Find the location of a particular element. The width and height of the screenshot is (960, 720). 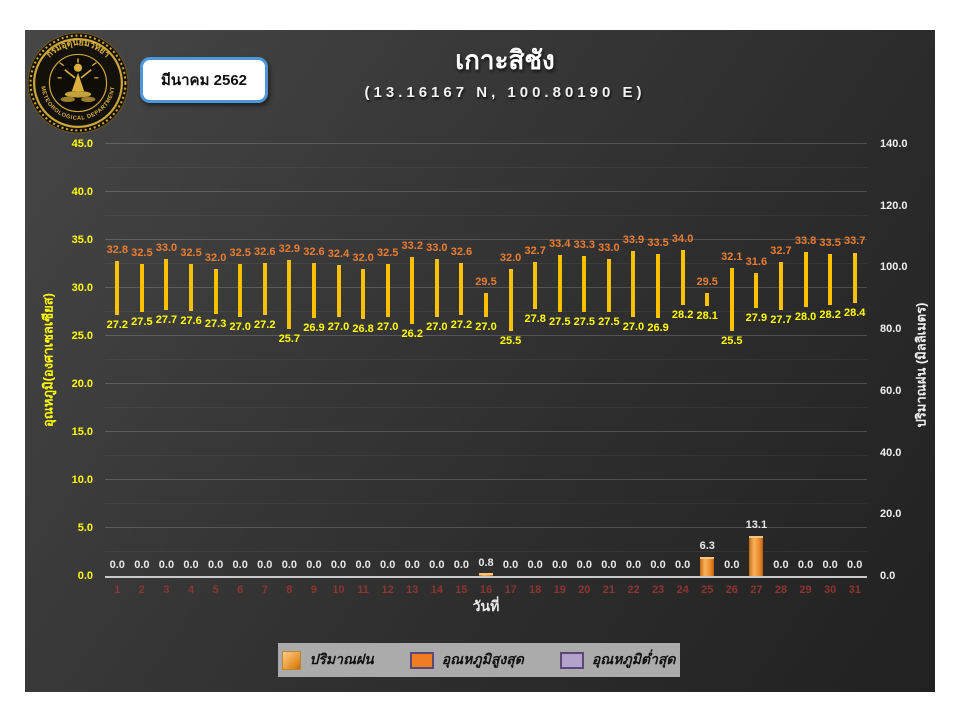

rain-label: 6.3 is located at coordinates (707, 545).